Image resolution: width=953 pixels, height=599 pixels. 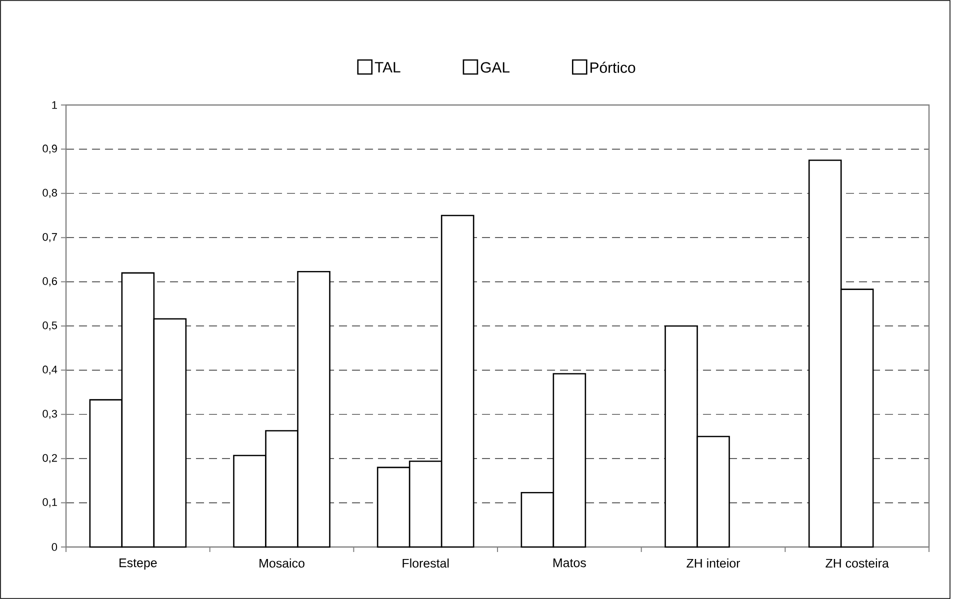 What do you see at coordinates (713, 563) in the screenshot?
I see `x-tick-label: ZH inteior` at bounding box center [713, 563].